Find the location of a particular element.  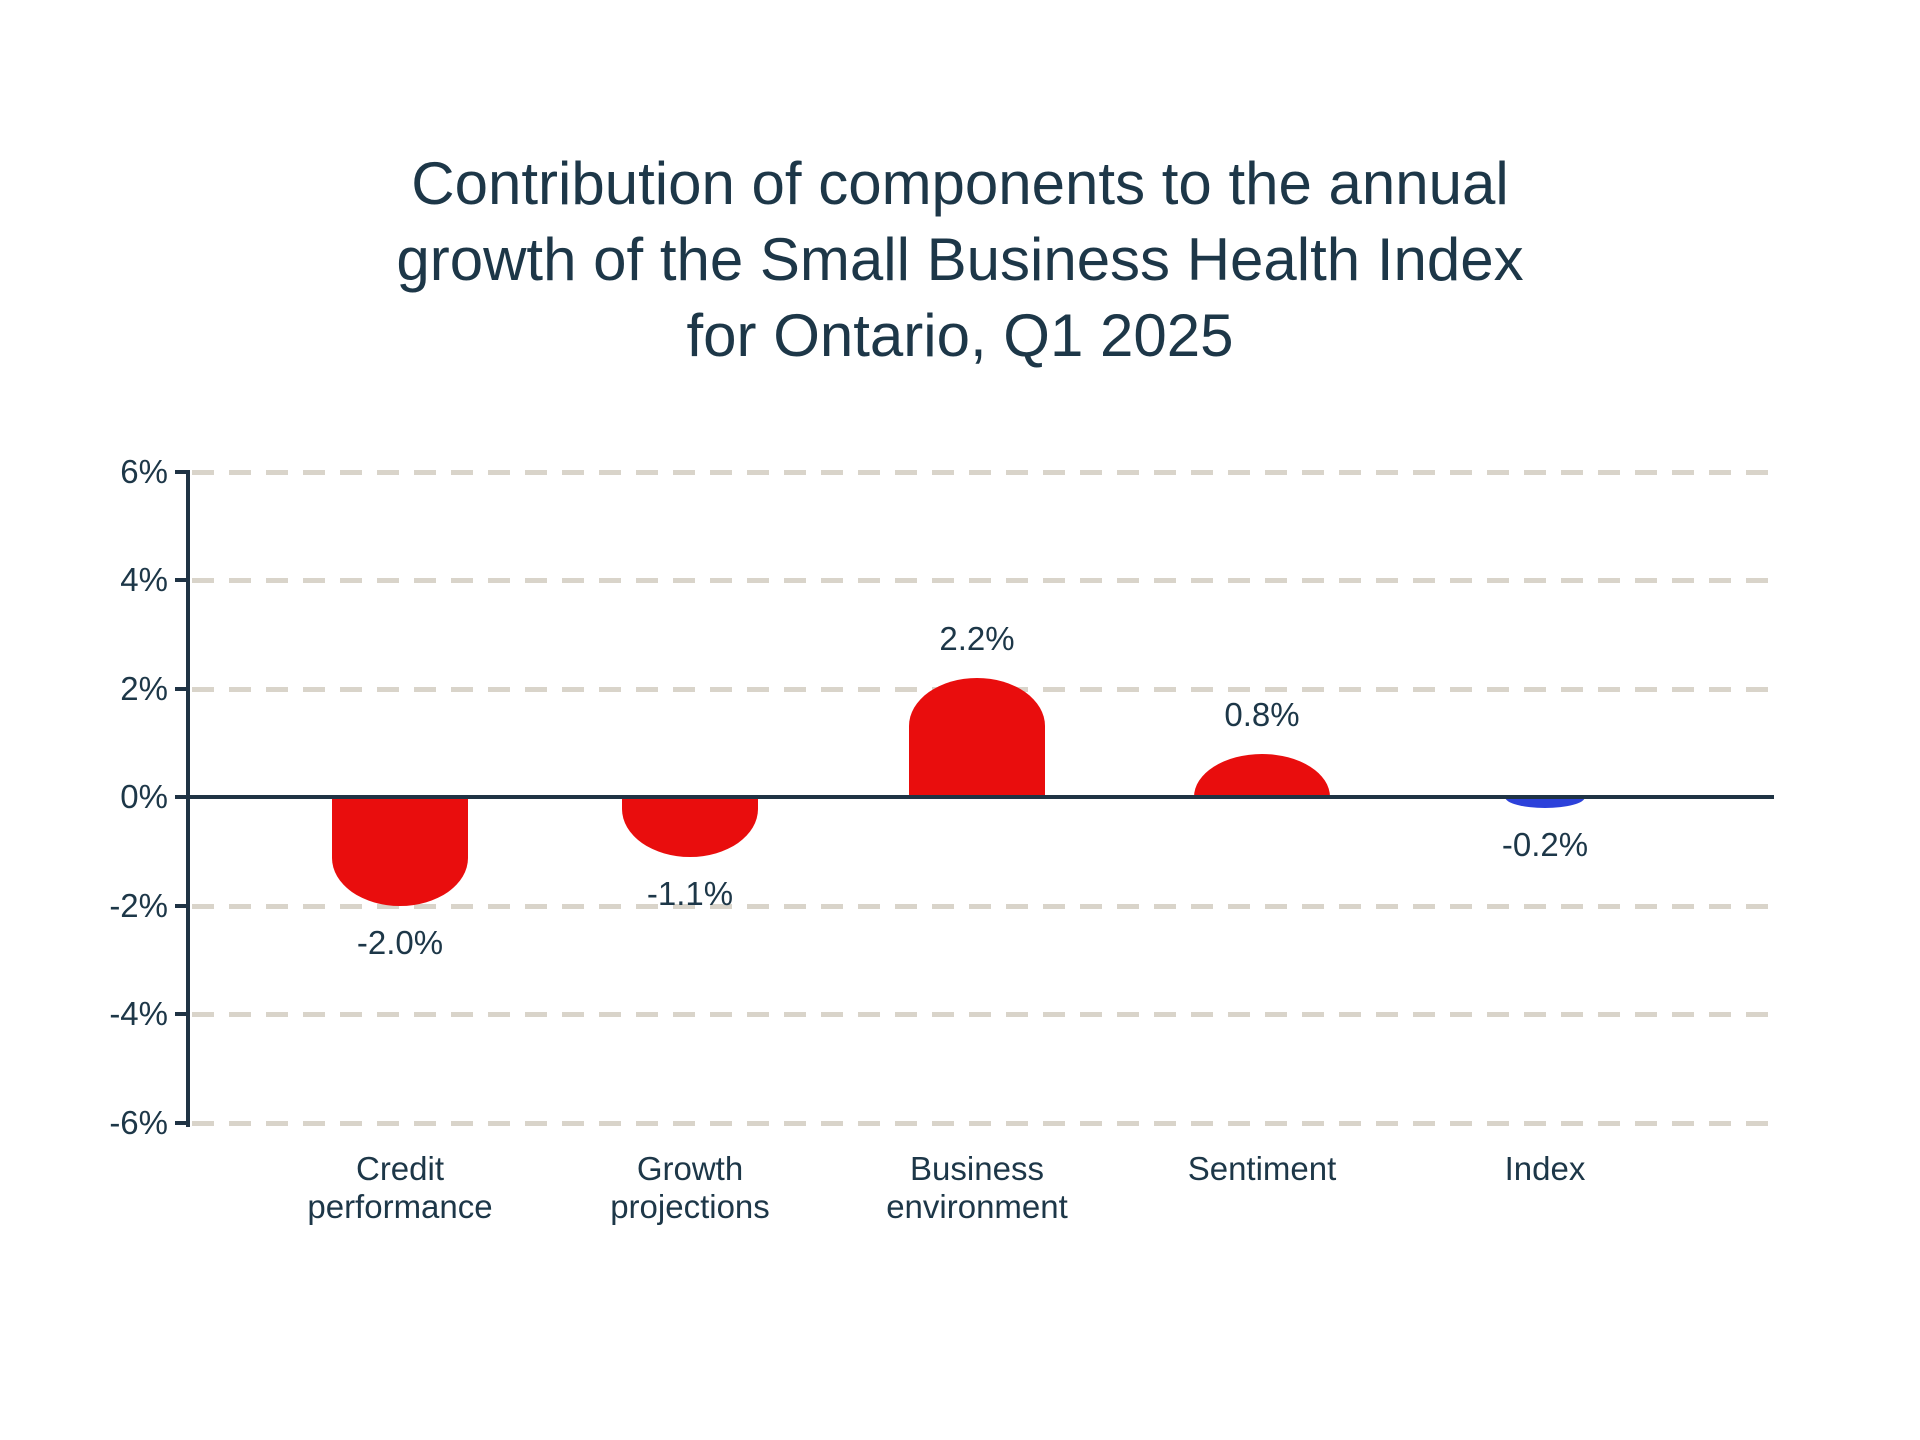

y-tick-label: 0% is located at coordinates (144, 796).